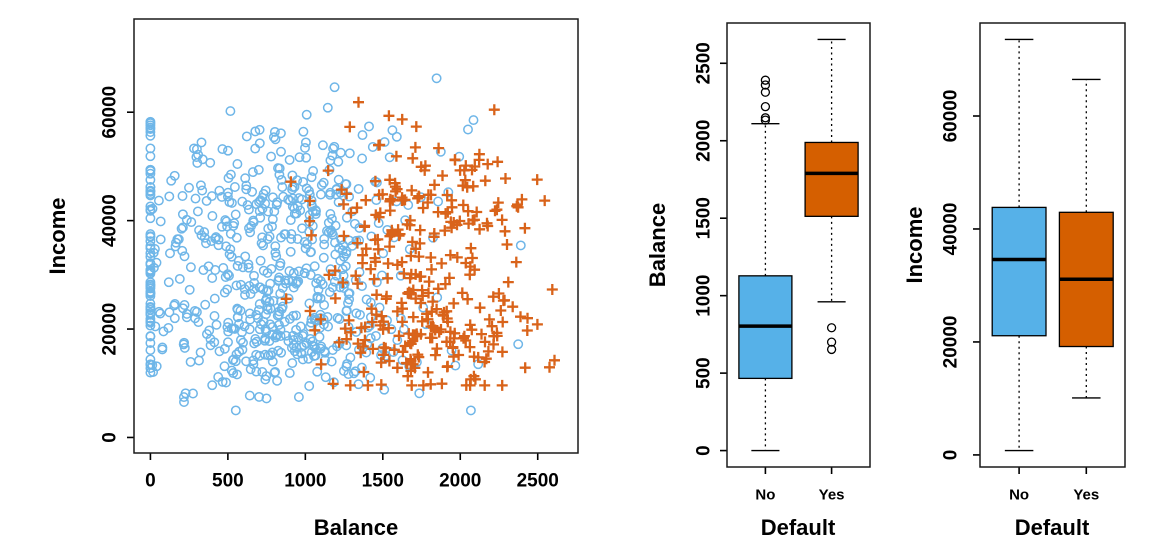  I want to click on income-boxplot-xlabel: Default, so click(1052, 527).